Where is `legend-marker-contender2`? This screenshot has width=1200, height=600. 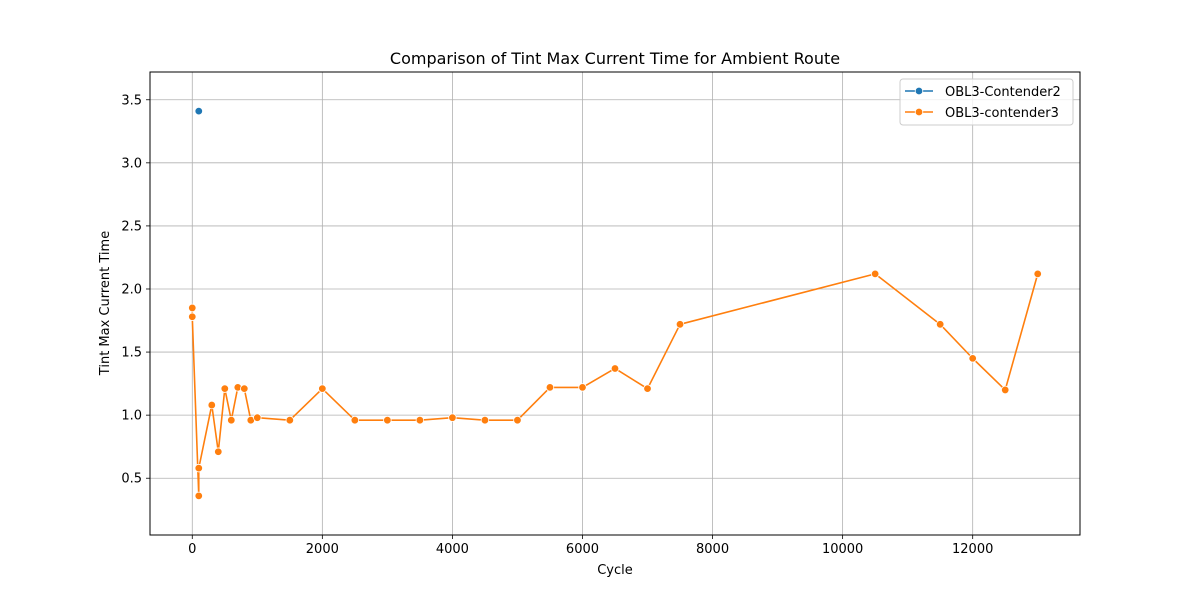 legend-marker-contender2 is located at coordinates (919, 91).